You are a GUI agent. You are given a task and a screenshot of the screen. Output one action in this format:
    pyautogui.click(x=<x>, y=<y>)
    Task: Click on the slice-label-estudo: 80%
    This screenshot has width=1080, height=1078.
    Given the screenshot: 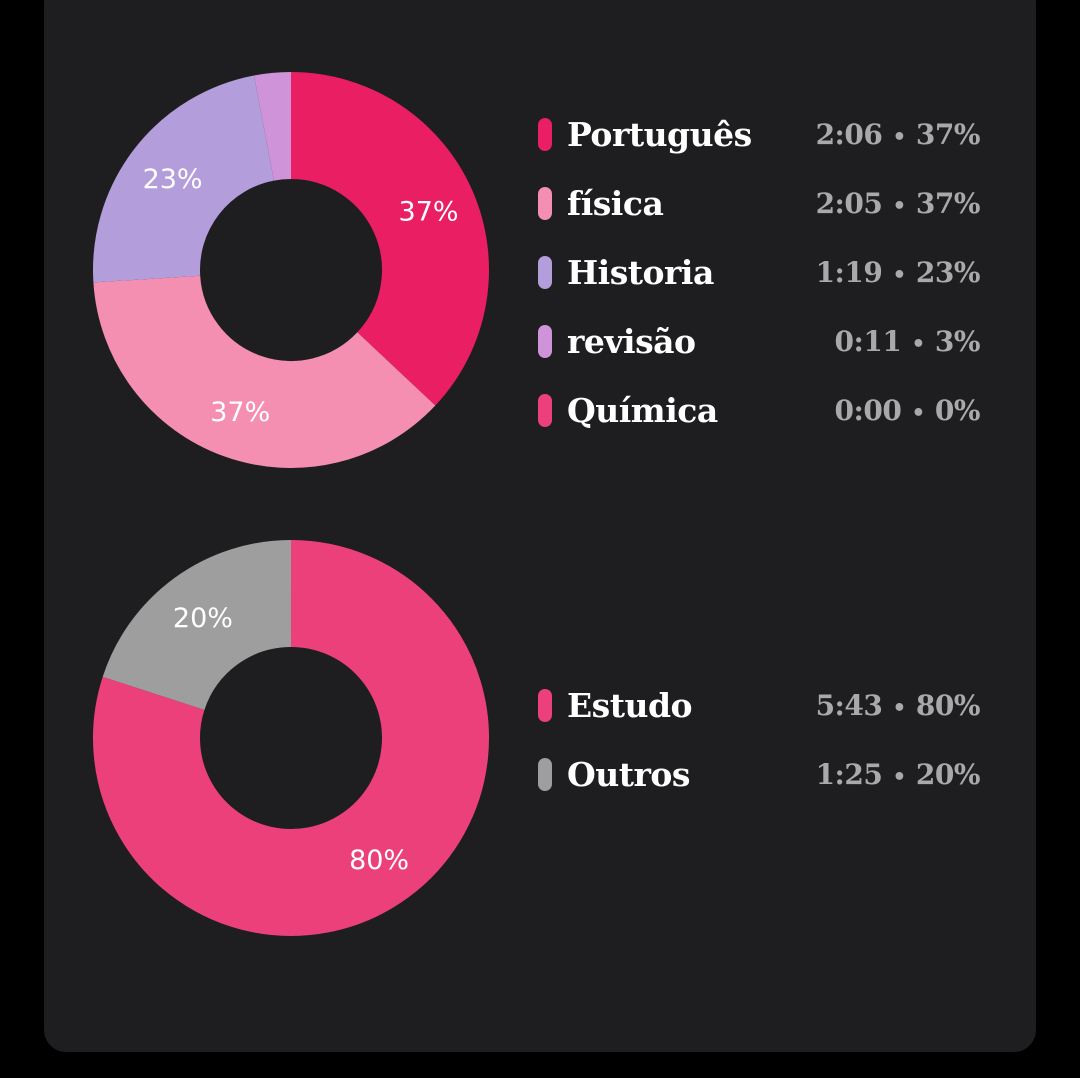 What is the action you would take?
    pyautogui.click(x=379, y=860)
    